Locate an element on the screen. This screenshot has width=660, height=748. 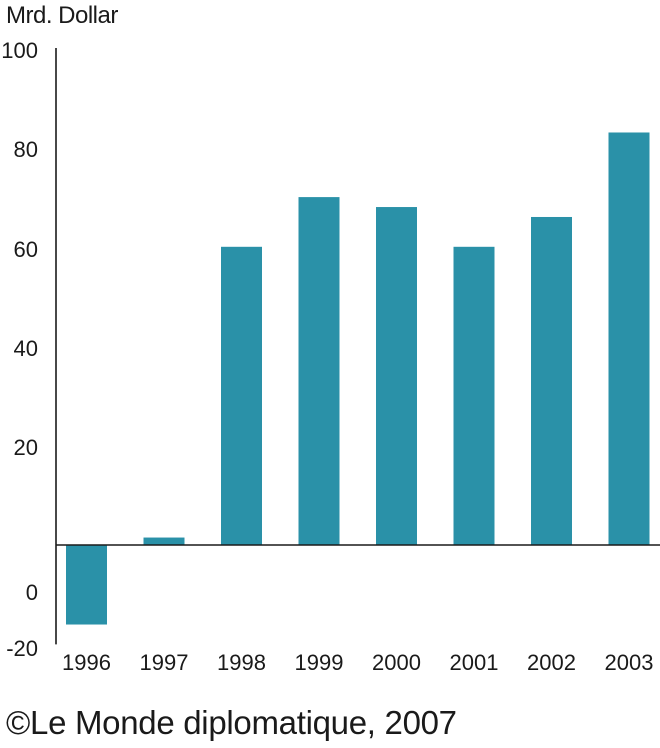
bar-1996 is located at coordinates (86, 585).